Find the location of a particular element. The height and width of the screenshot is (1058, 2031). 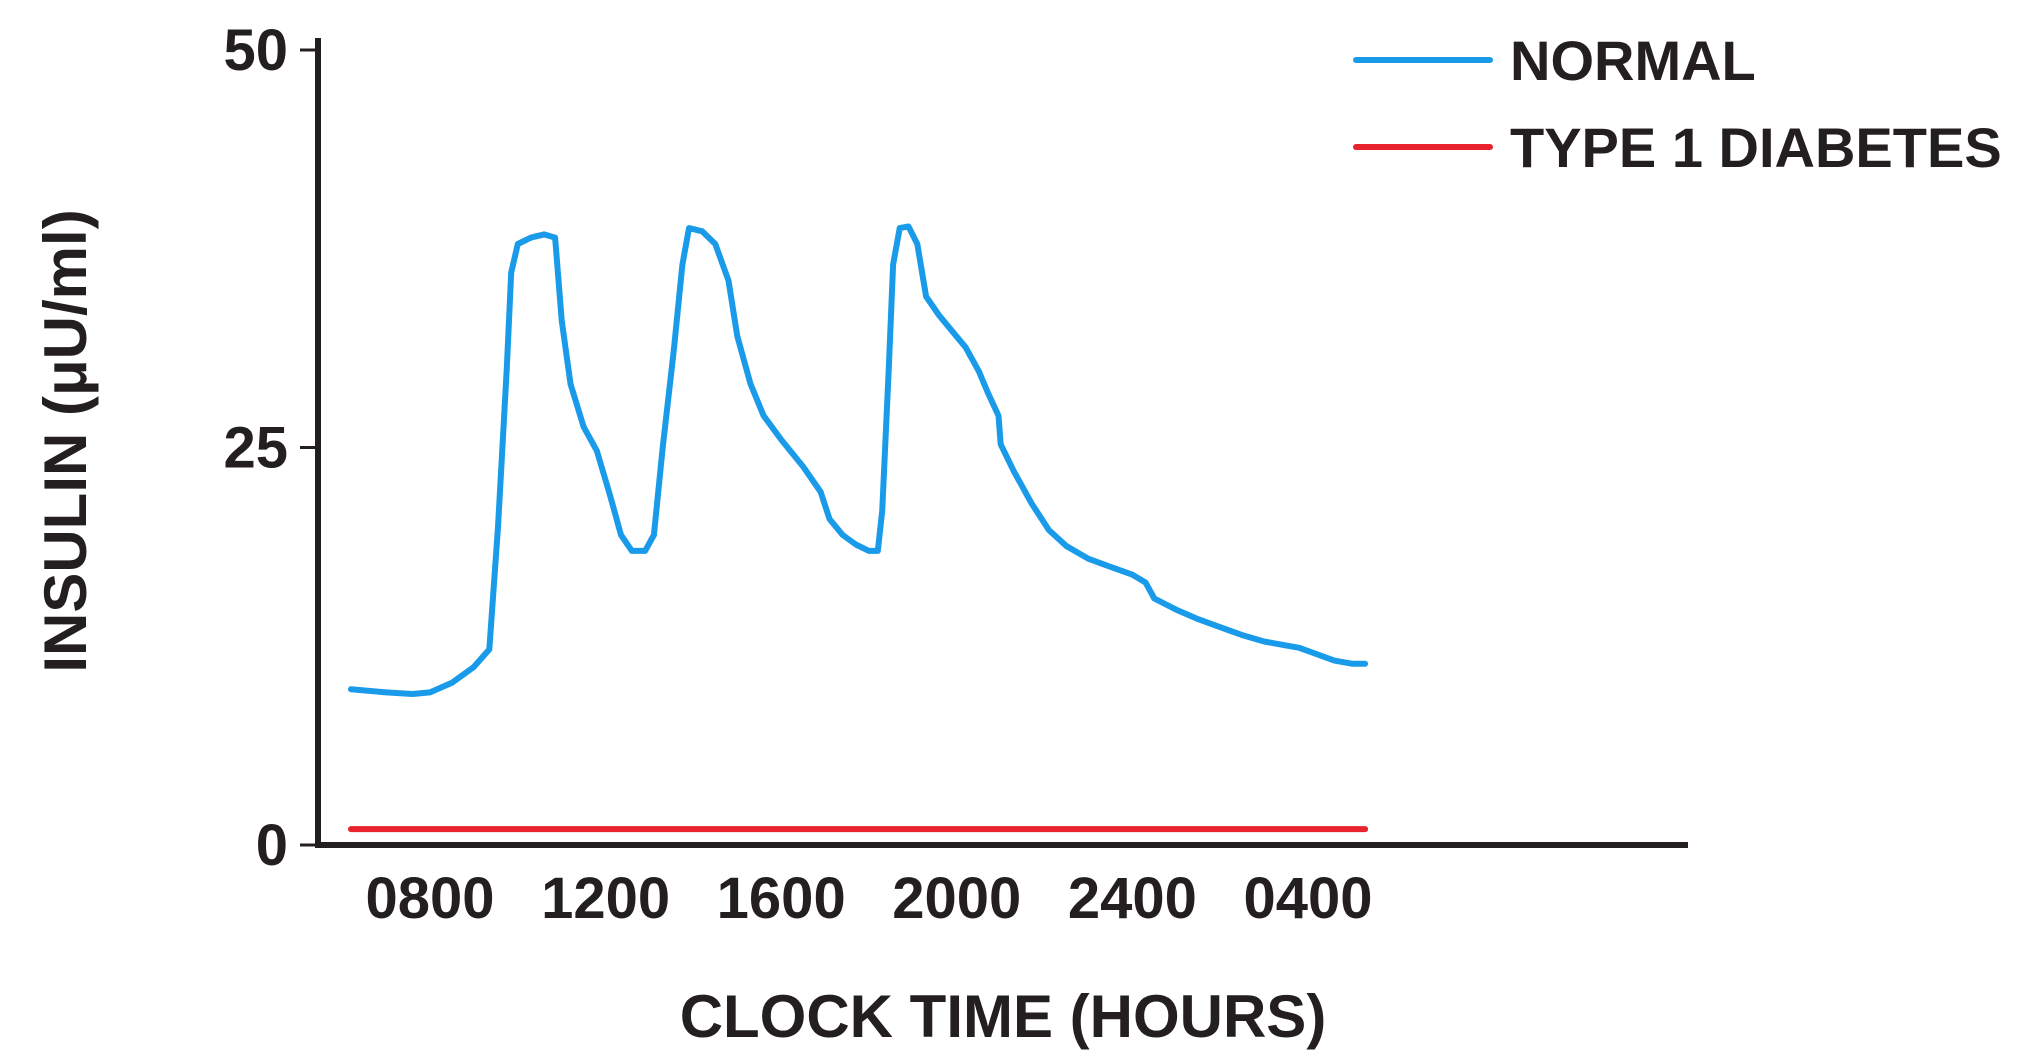

y-tick-label: 50 is located at coordinates (255, 50).